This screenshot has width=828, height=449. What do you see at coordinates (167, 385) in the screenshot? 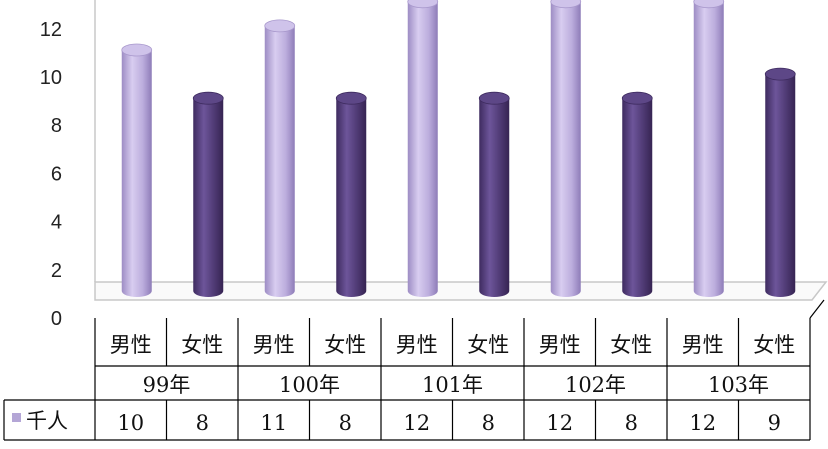
I see `group-label: 99年` at bounding box center [167, 385].